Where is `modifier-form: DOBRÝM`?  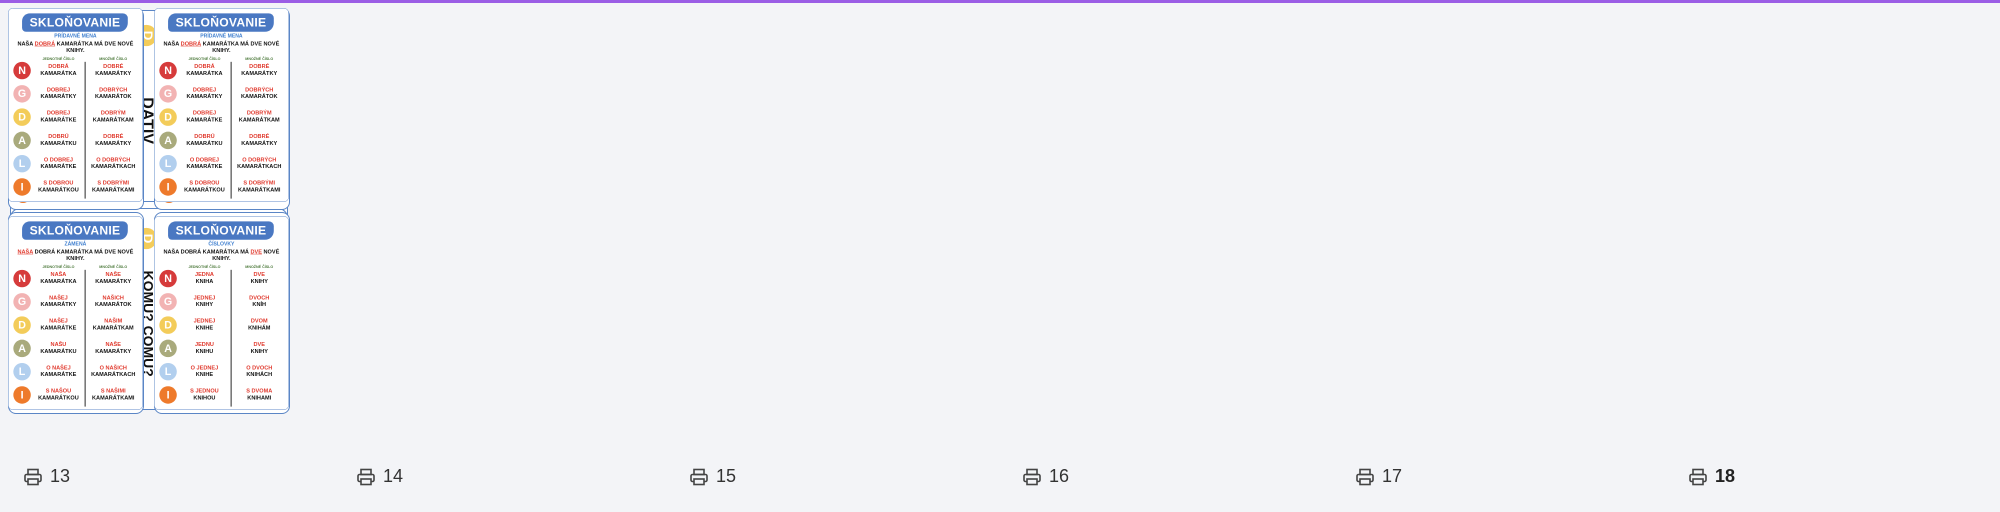
modifier-form: DOBRÝM is located at coordinates (113, 113).